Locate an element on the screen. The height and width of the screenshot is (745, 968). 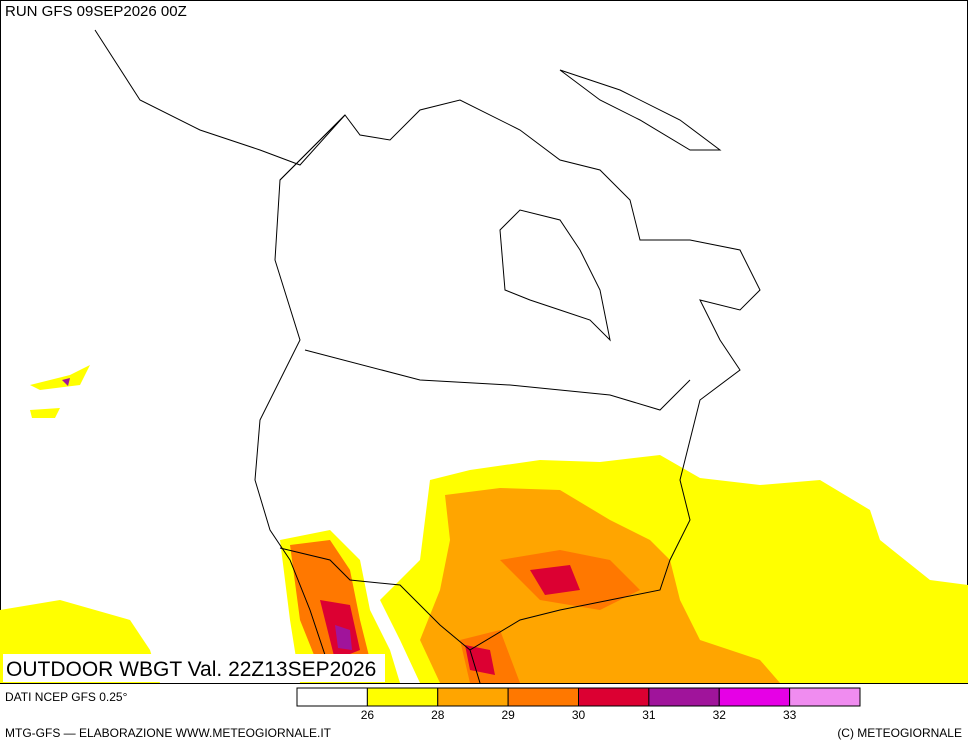
color-legend: 26 28 29 30 31 32 33 is located at coordinates (578, 704).